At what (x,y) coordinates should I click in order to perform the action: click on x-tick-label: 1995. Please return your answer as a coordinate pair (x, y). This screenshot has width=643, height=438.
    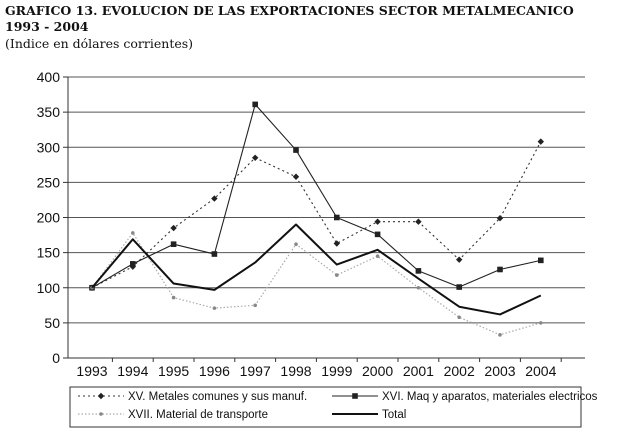
    Looking at the image, I should click on (173, 371).